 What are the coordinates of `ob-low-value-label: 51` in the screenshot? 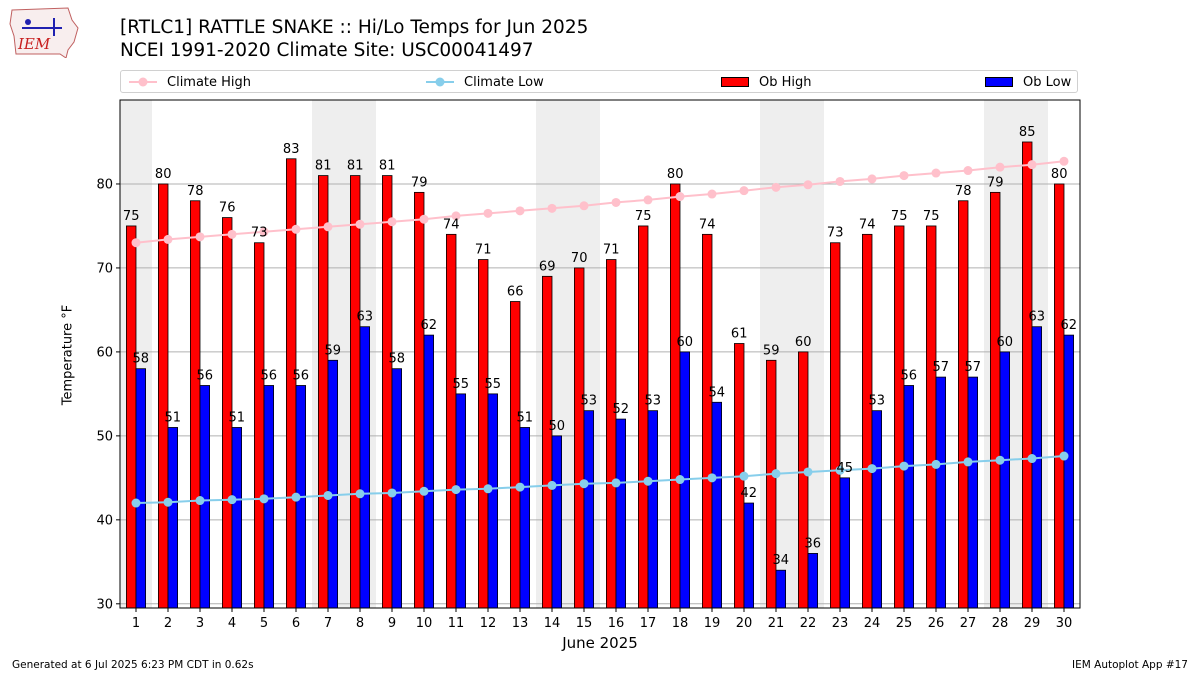 It's located at (237, 417).